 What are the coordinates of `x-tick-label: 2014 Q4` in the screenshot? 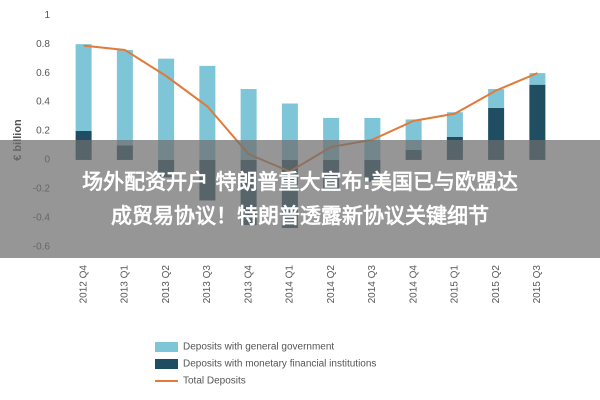 It's located at (413, 284).